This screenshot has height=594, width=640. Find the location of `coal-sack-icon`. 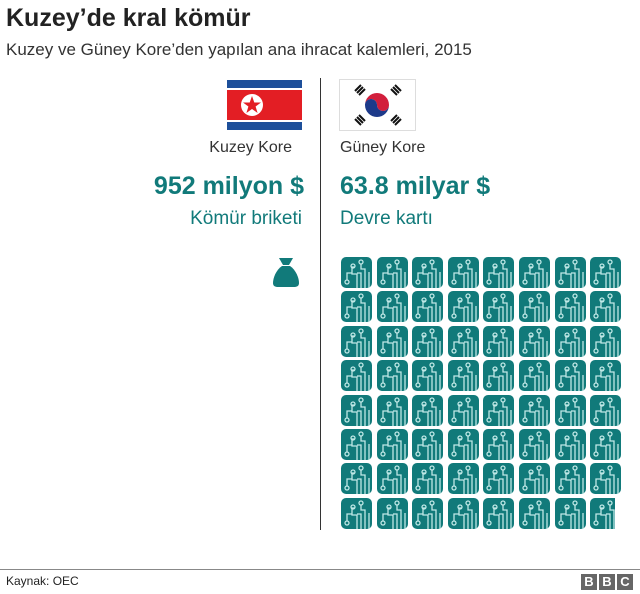

coal-sack-icon is located at coordinates (286, 272).